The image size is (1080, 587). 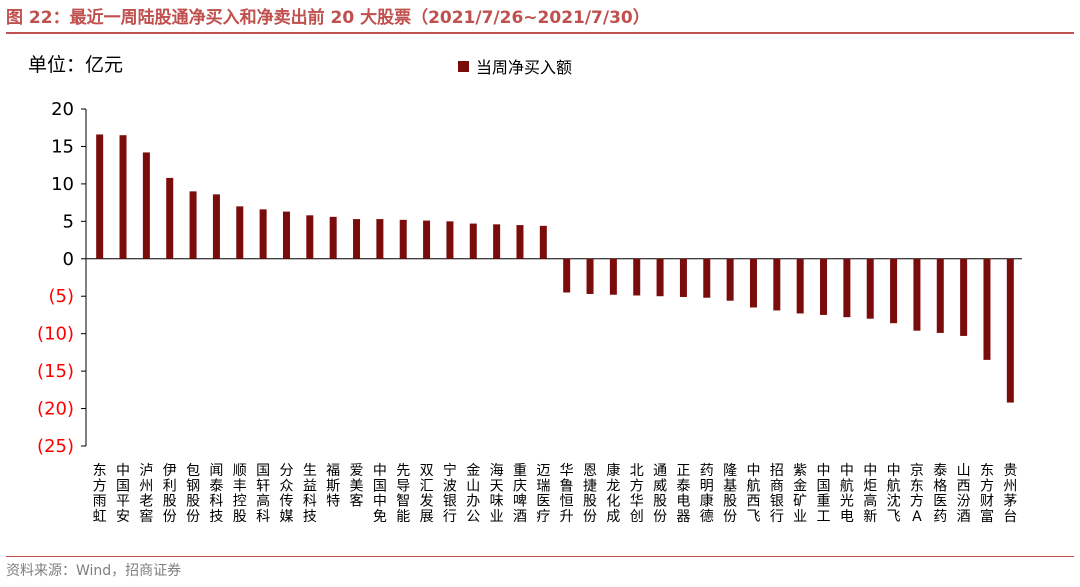 What do you see at coordinates (800, 494) in the screenshot?
I see `x-tick-label: 紫金矿业` at bounding box center [800, 494].